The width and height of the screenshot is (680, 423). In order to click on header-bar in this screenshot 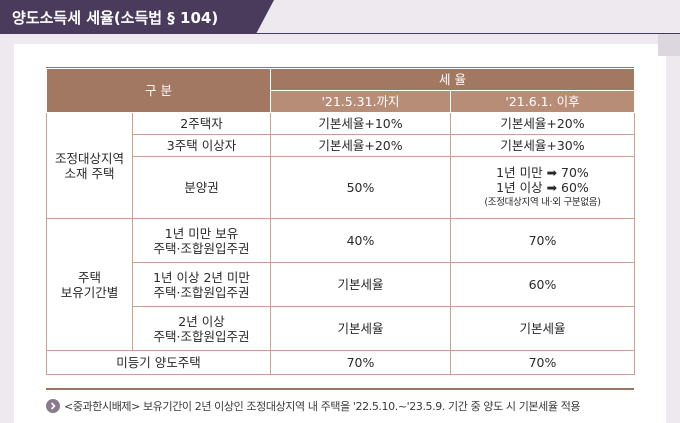, I will do `click(128, 17)`.